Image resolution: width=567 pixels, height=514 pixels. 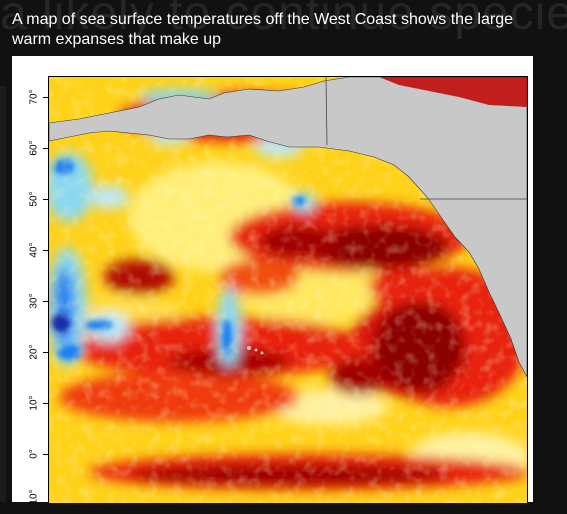 What do you see at coordinates (34, 97) in the screenshot?
I see `latitude-tick-label: 70°` at bounding box center [34, 97].